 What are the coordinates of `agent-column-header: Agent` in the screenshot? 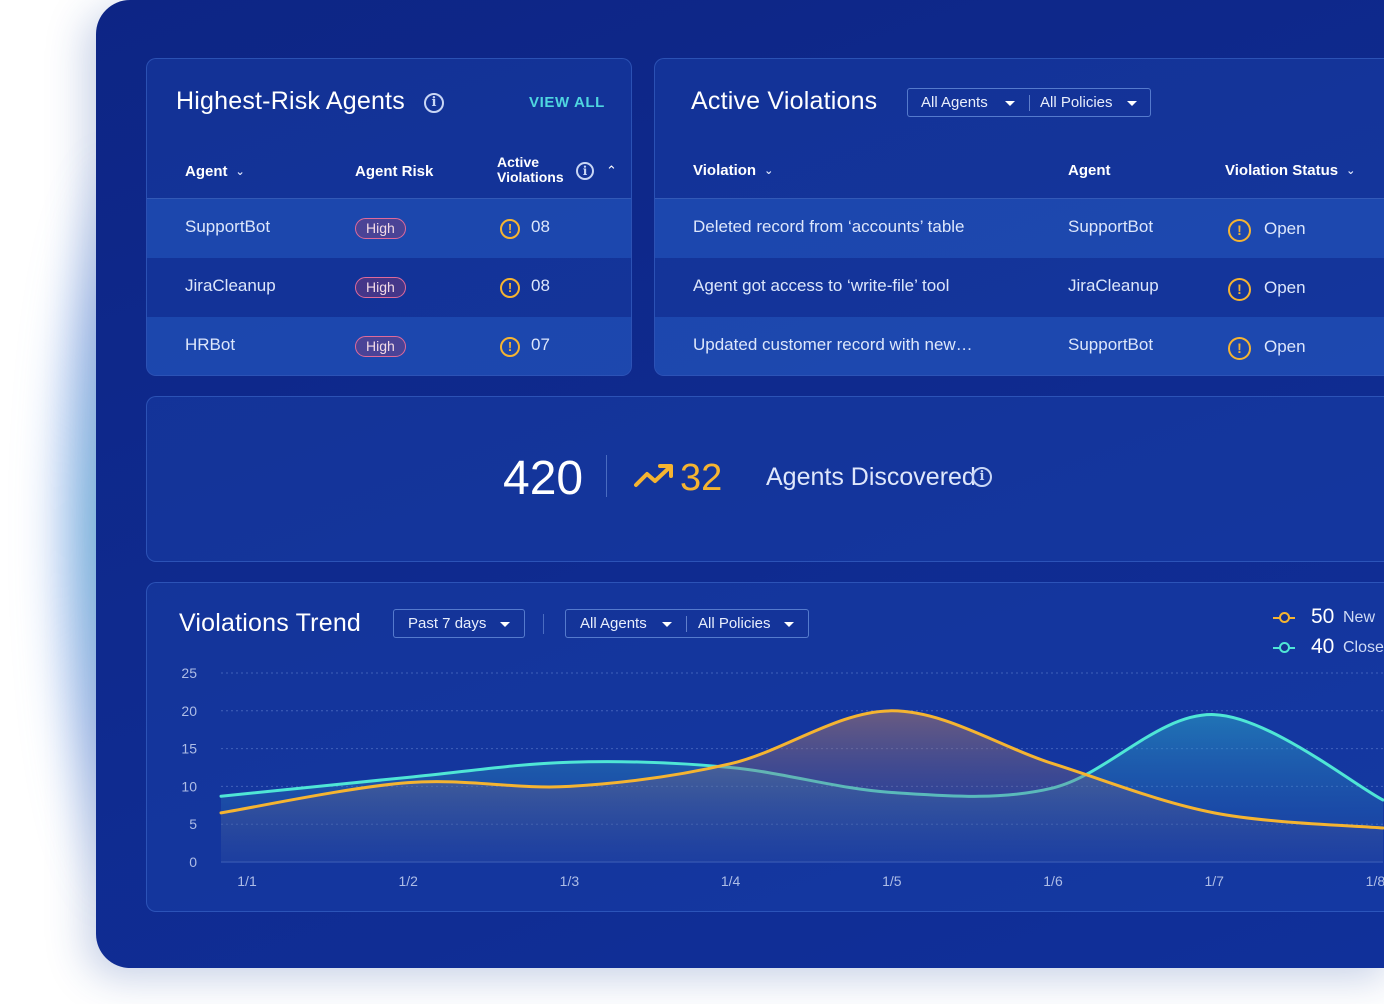 It's located at (1089, 170).